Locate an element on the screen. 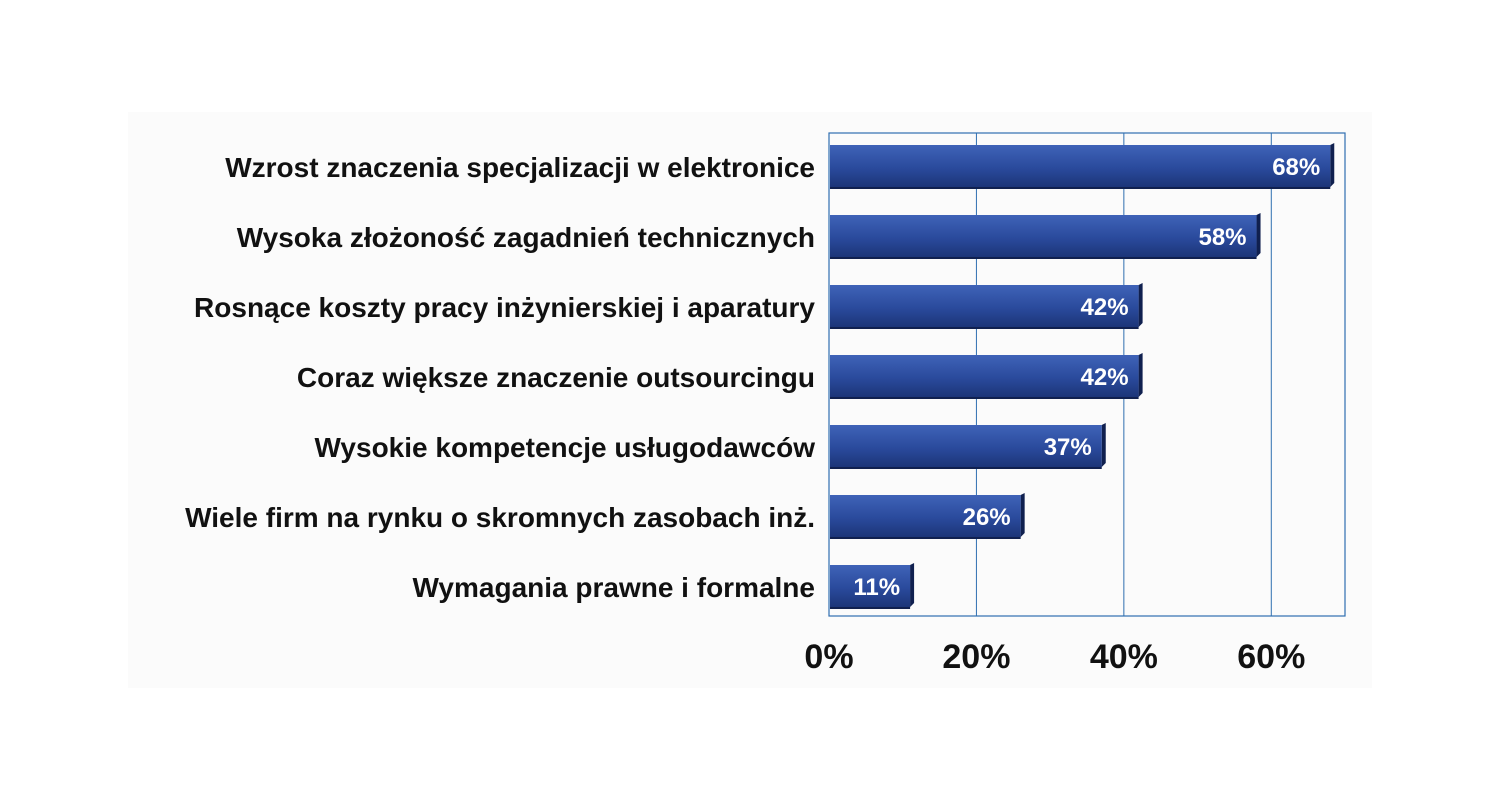  bar-group: 26% is located at coordinates (927, 516).